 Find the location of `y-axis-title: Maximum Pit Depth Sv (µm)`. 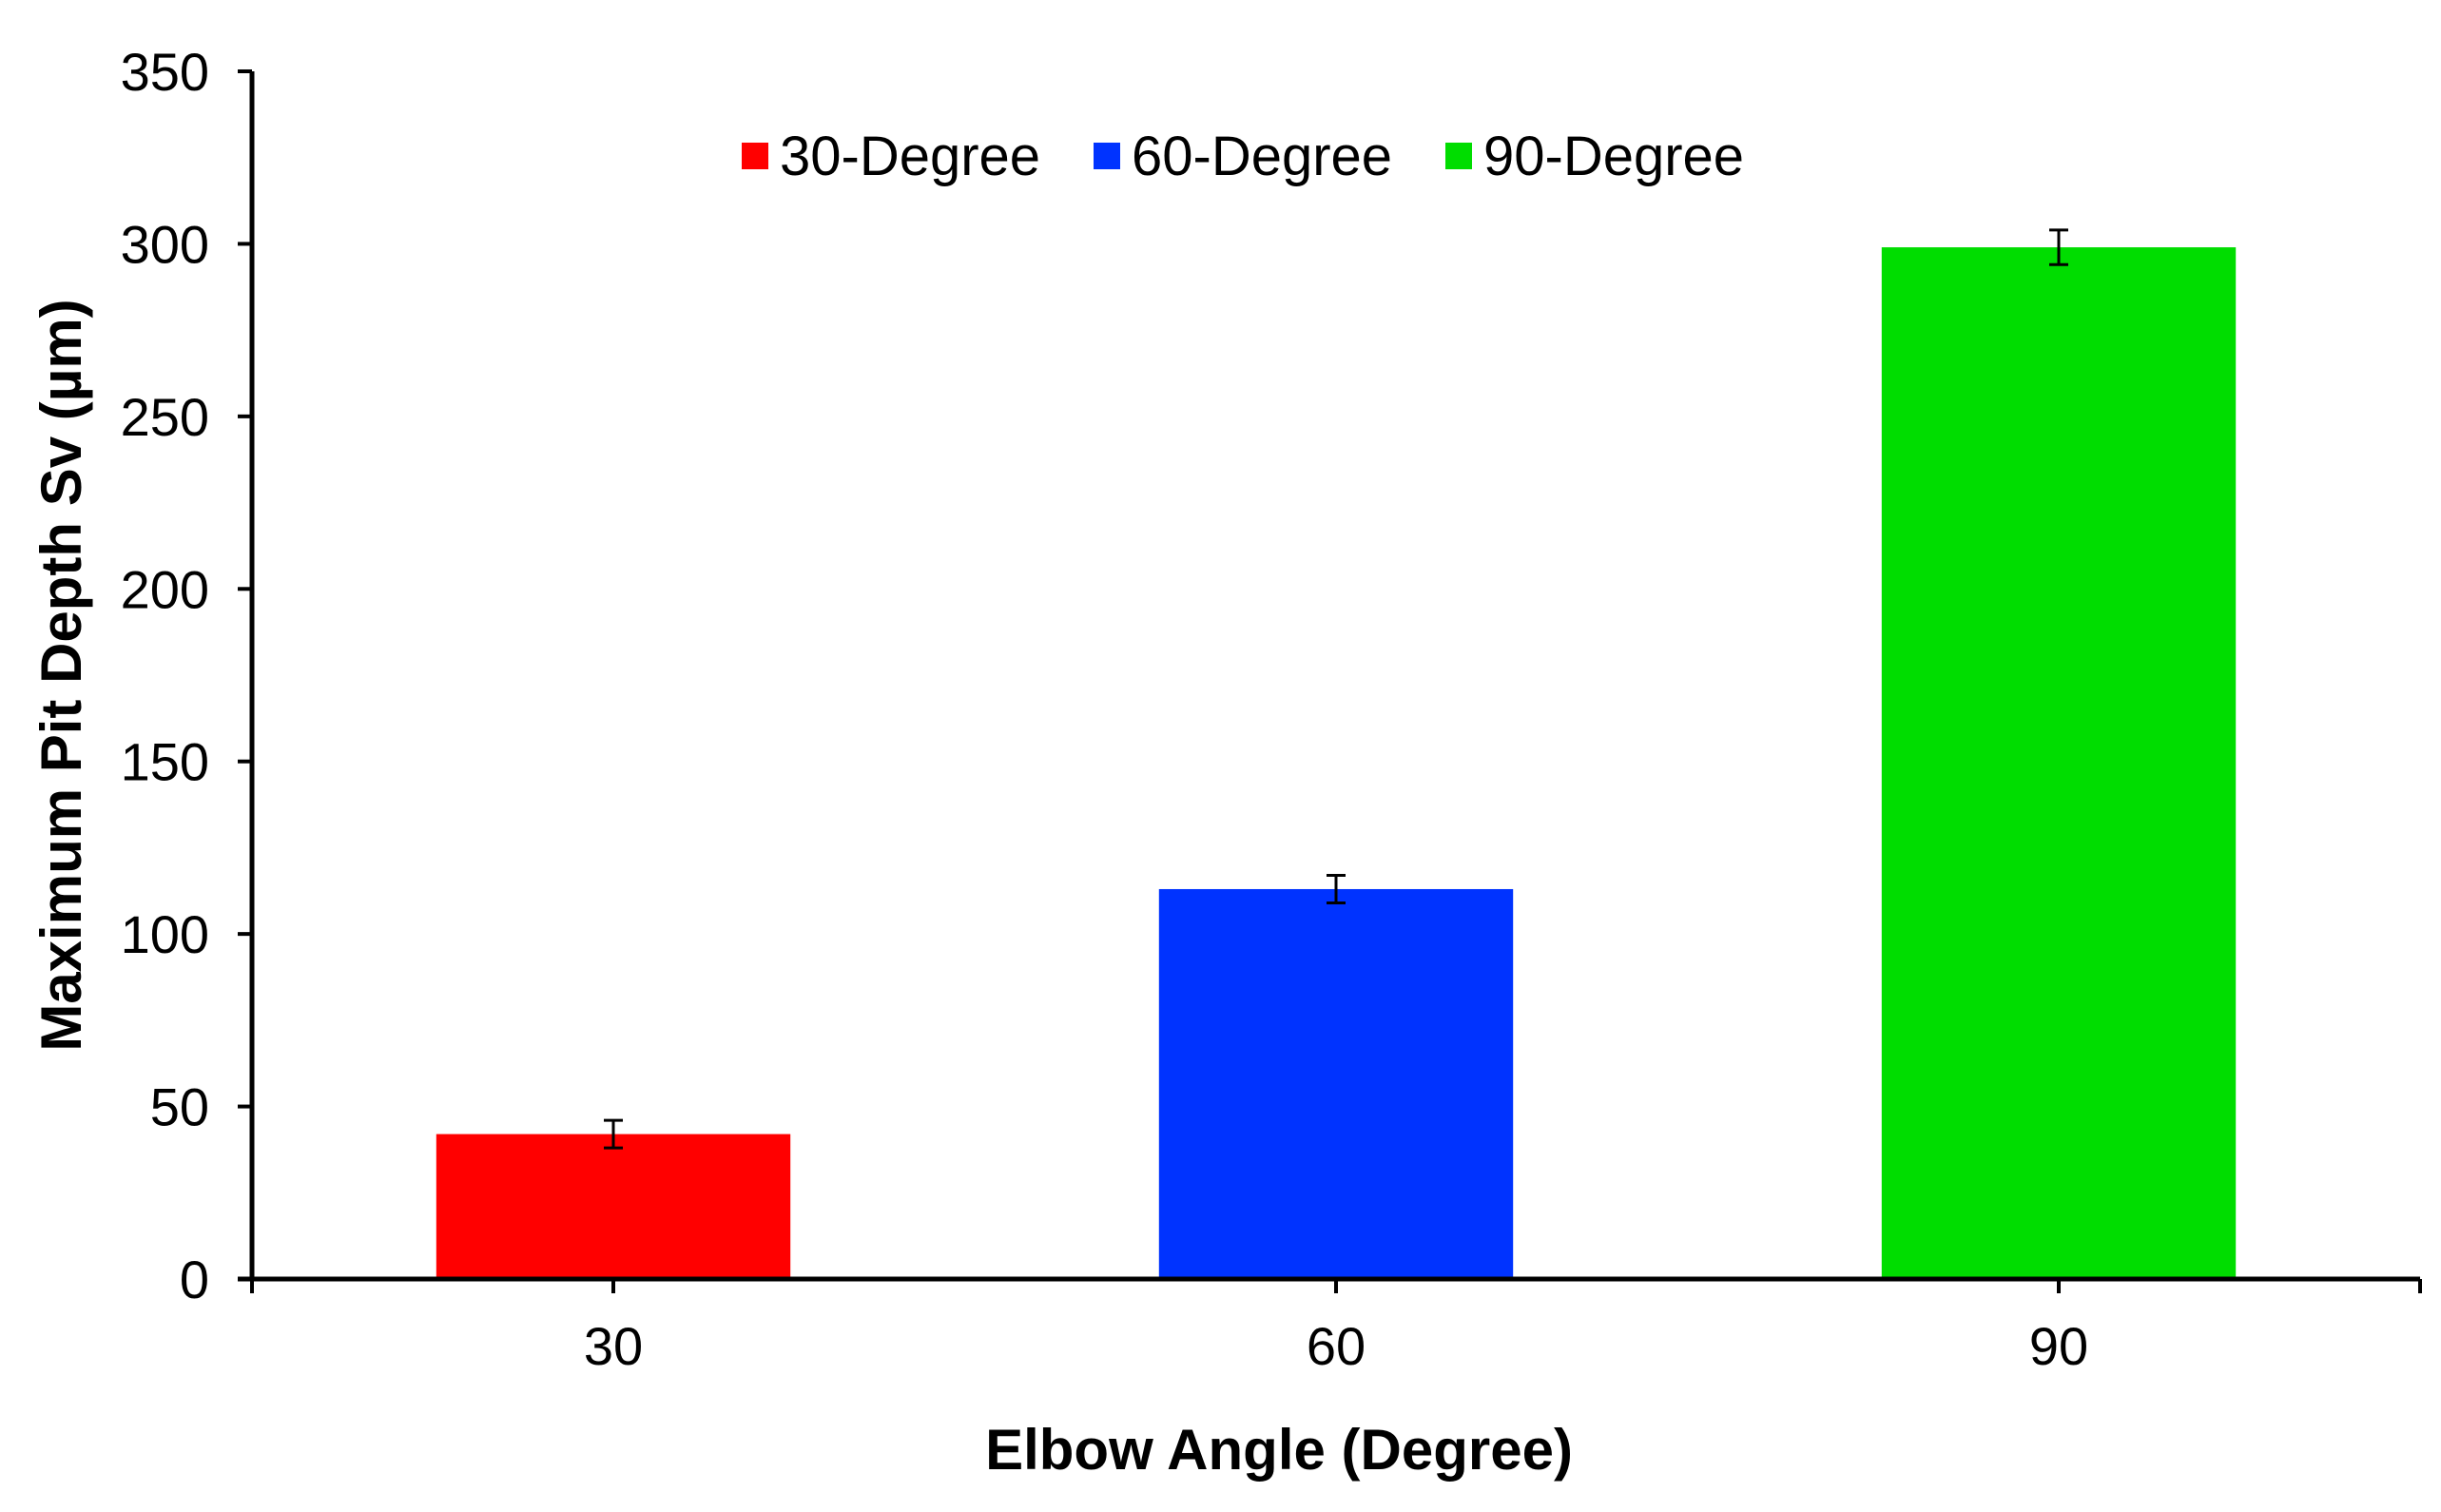

y-axis-title: Maximum Pit Depth Sv (µm) is located at coordinates (61, 675).